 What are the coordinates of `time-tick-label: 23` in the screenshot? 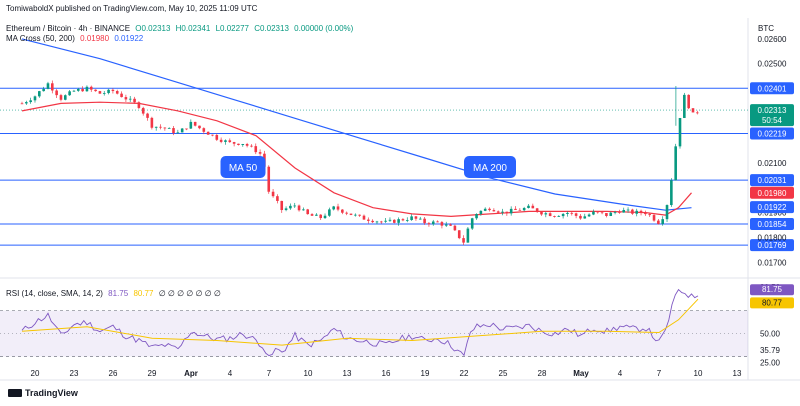 It's located at (74, 373).